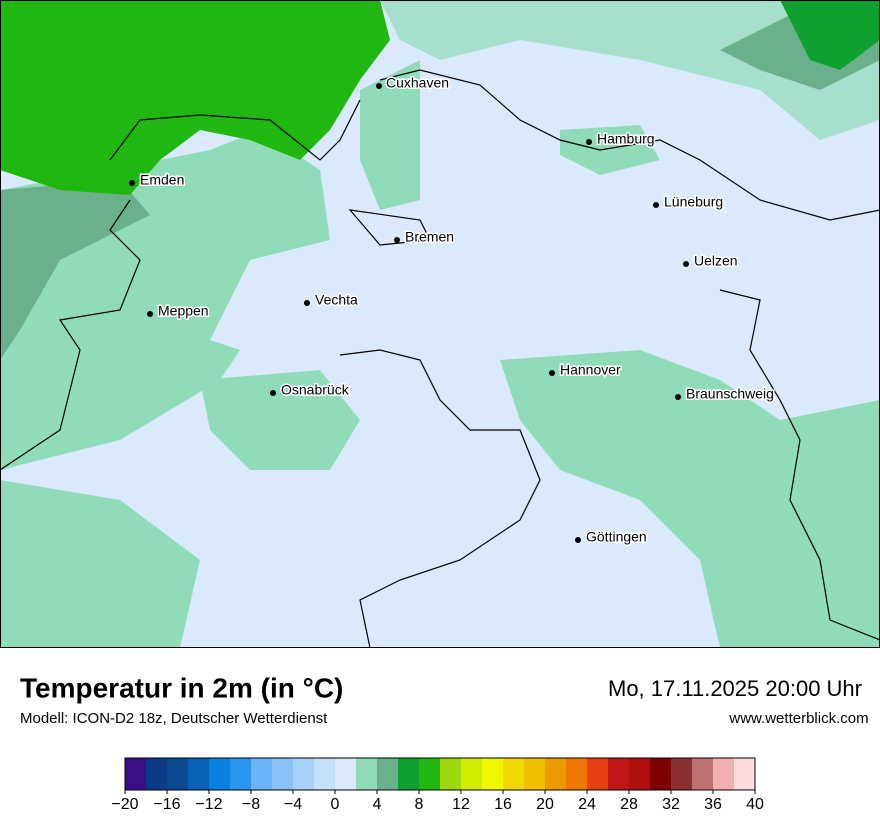 The height and width of the screenshot is (835, 880). What do you see at coordinates (755, 804) in the screenshot?
I see `tick-label: 40` at bounding box center [755, 804].